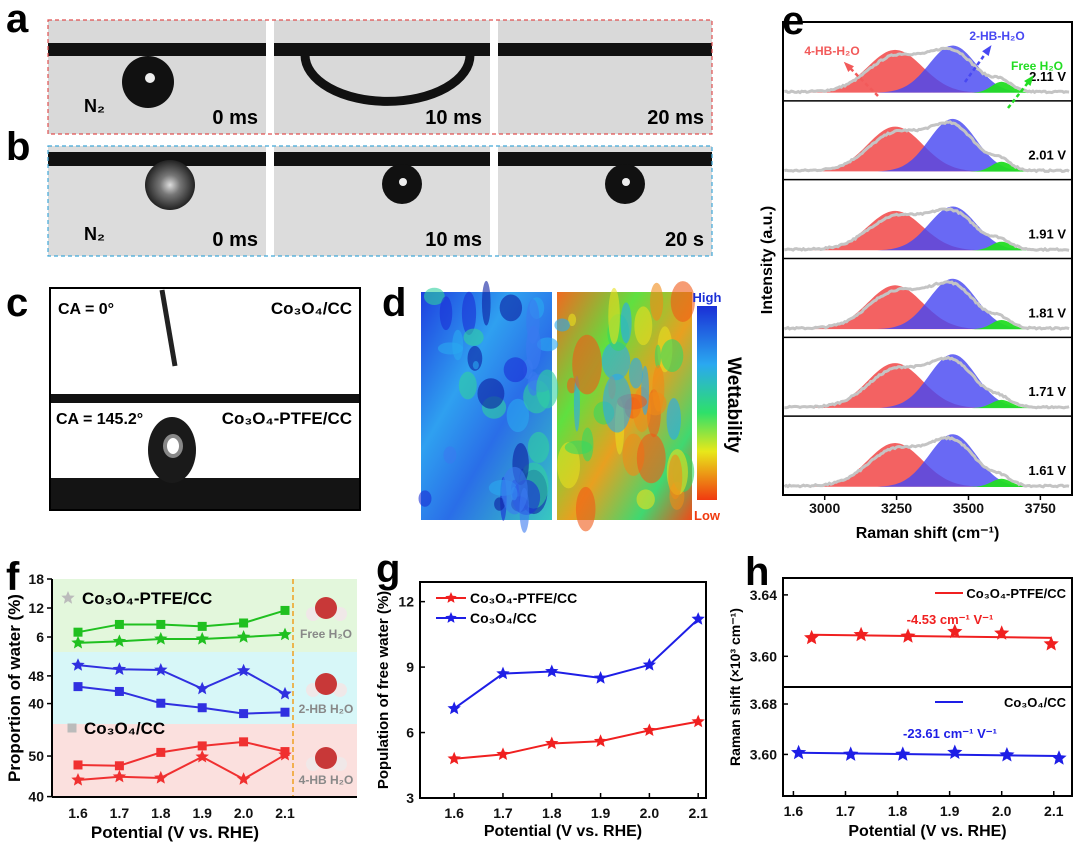 This screenshot has width=1080, height=844. I want to click on subplot-0: 3.64 3.60 Co₃O₄-PTFE/CC -4.53 cm⁻¹ V⁻¹, so click(911, 632).